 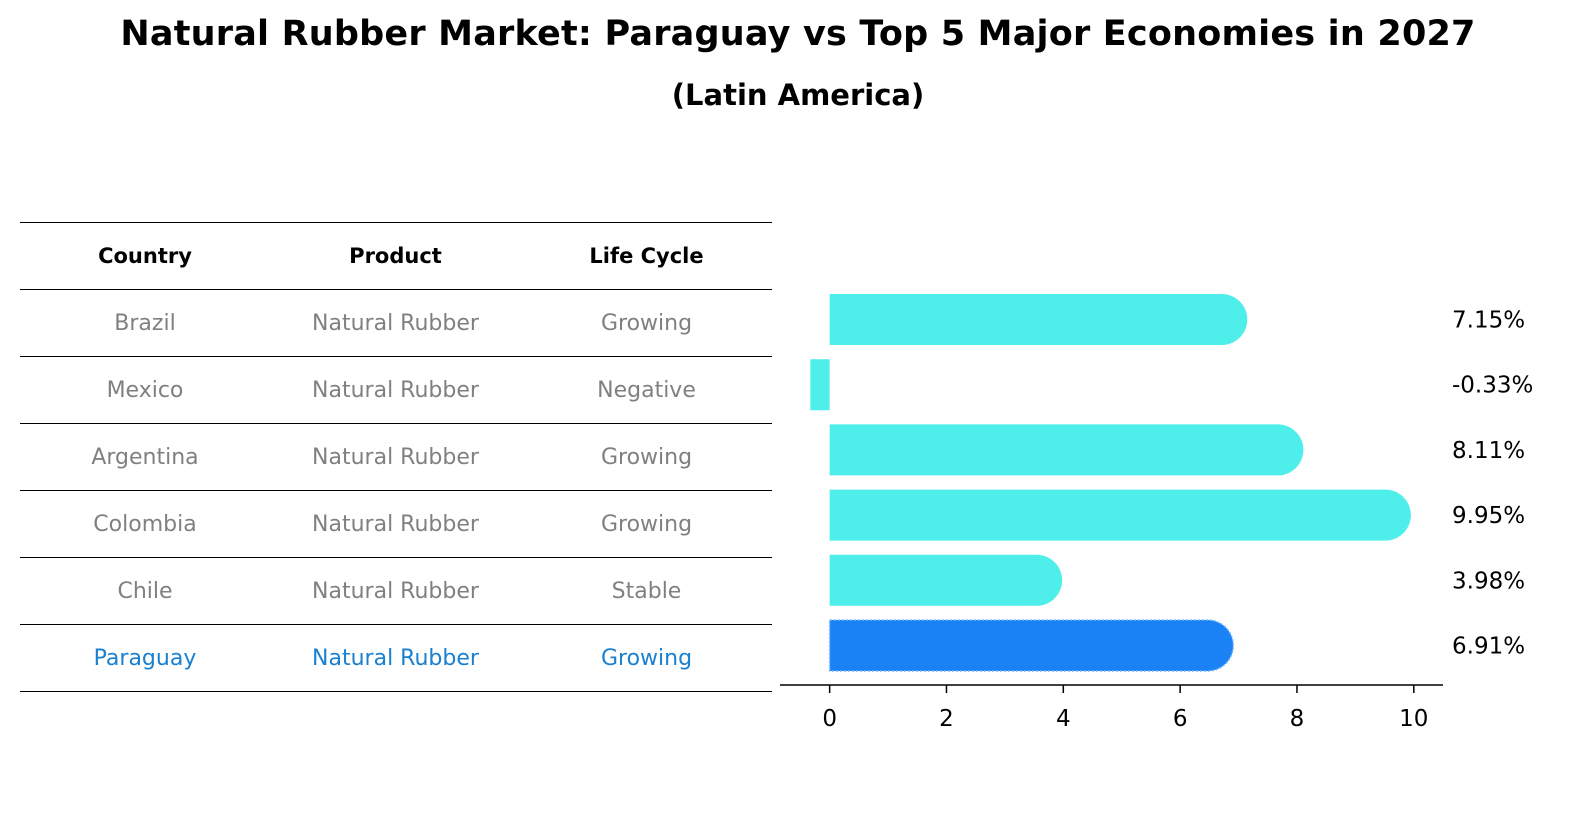 I want to click on data-label: 3.98%, so click(x=1488, y=581).